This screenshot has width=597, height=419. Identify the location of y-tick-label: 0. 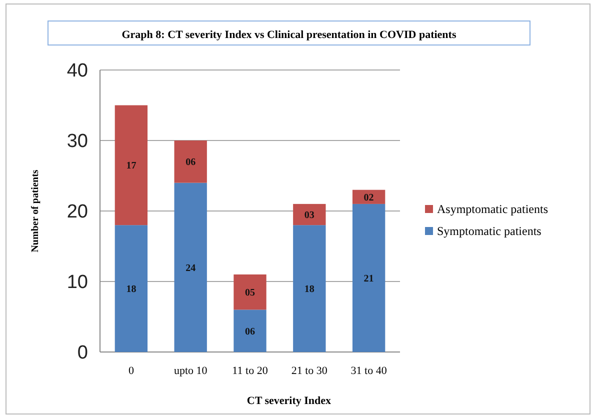
(82, 353).